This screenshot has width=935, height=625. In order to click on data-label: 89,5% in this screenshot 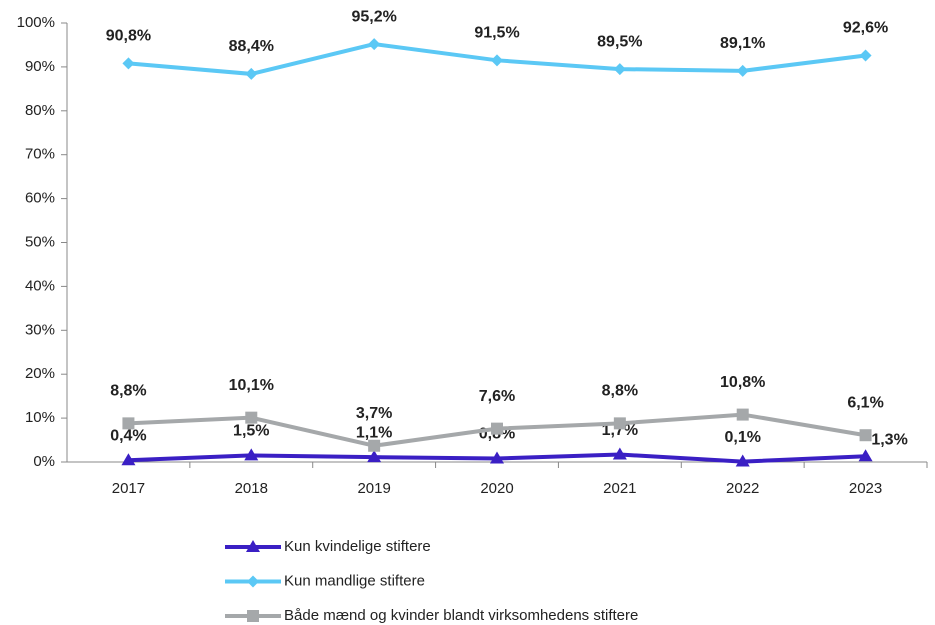, I will do `click(619, 41)`.